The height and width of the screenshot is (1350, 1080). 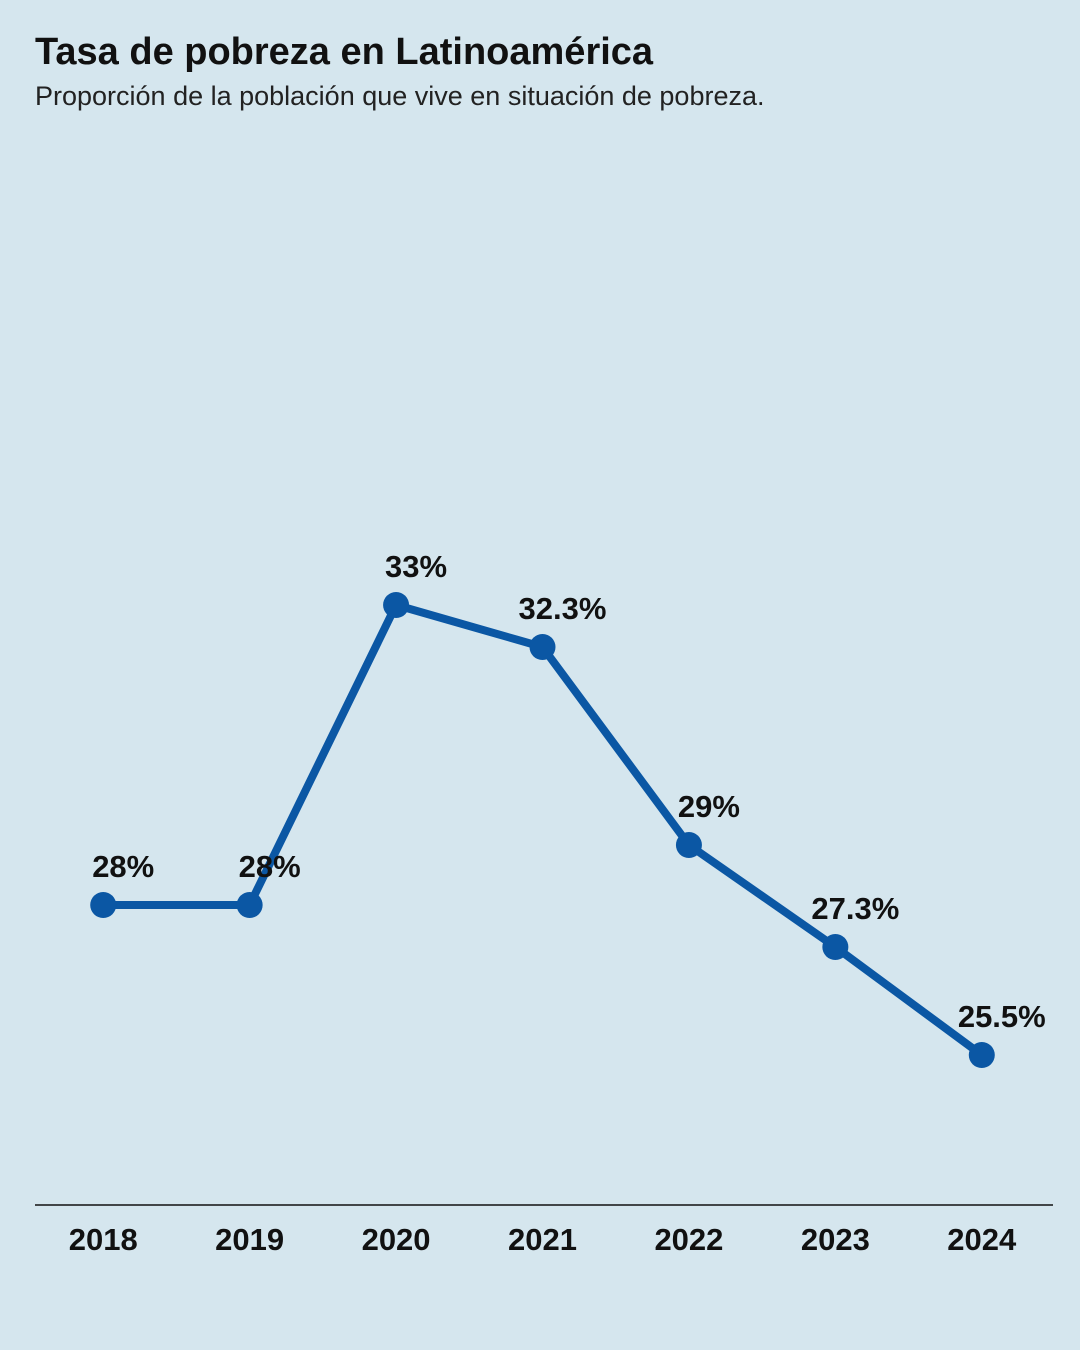 What do you see at coordinates (396, 1239) in the screenshot?
I see `x-tick-label: 2020` at bounding box center [396, 1239].